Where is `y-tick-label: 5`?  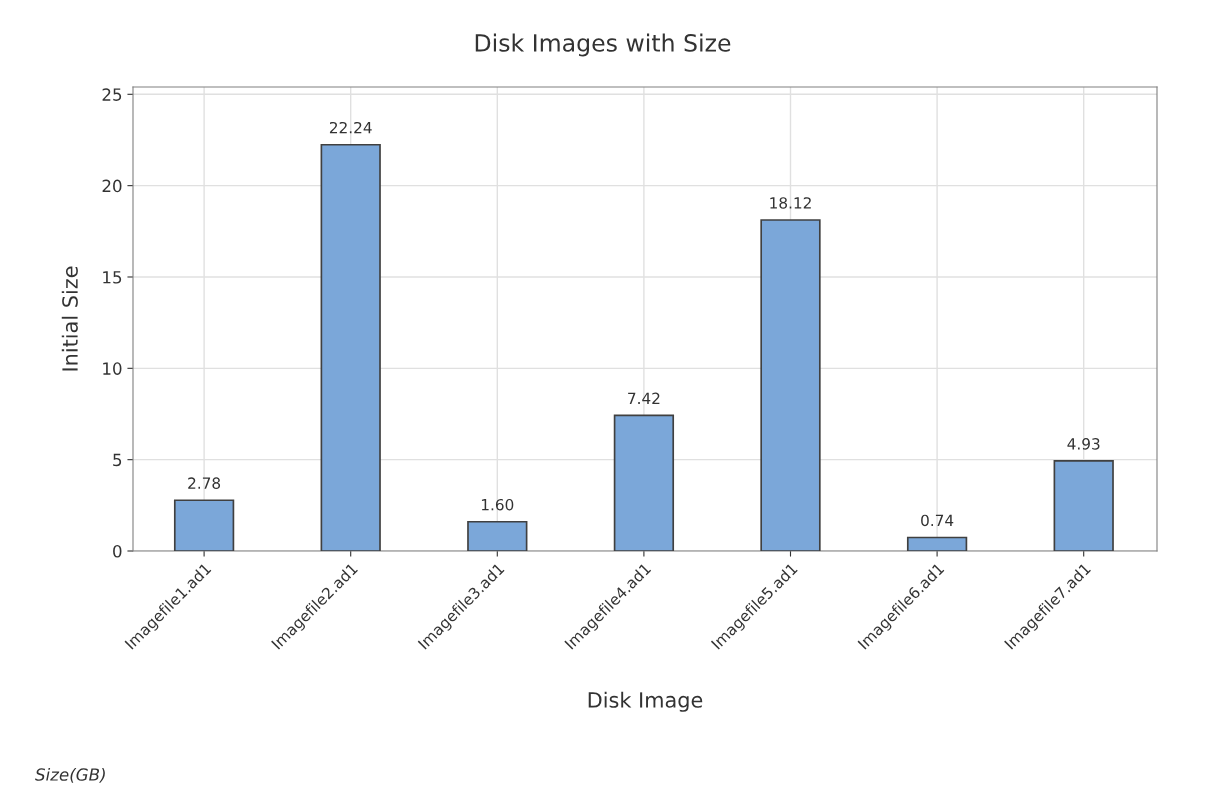
y-tick-label: 5 is located at coordinates (117, 460).